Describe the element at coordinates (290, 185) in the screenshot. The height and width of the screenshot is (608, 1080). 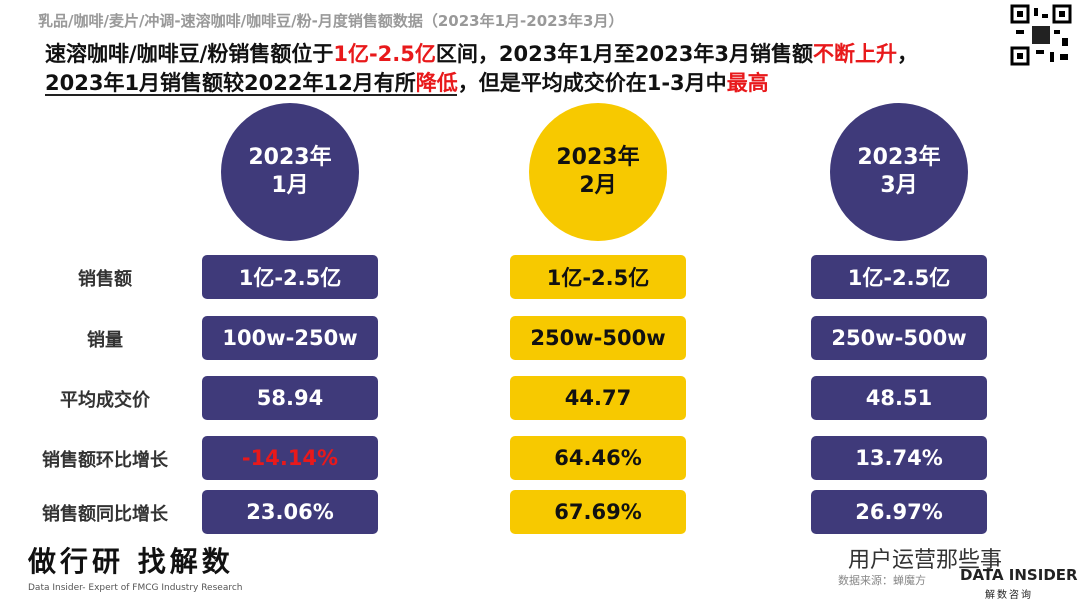
I see `month-label: 1月` at that location.